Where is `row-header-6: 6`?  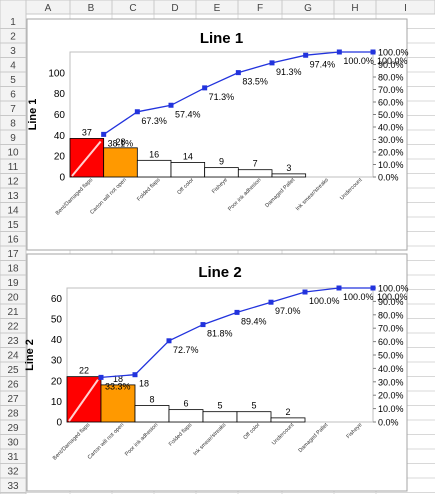 row-header-6: 6 is located at coordinates (13, 95).